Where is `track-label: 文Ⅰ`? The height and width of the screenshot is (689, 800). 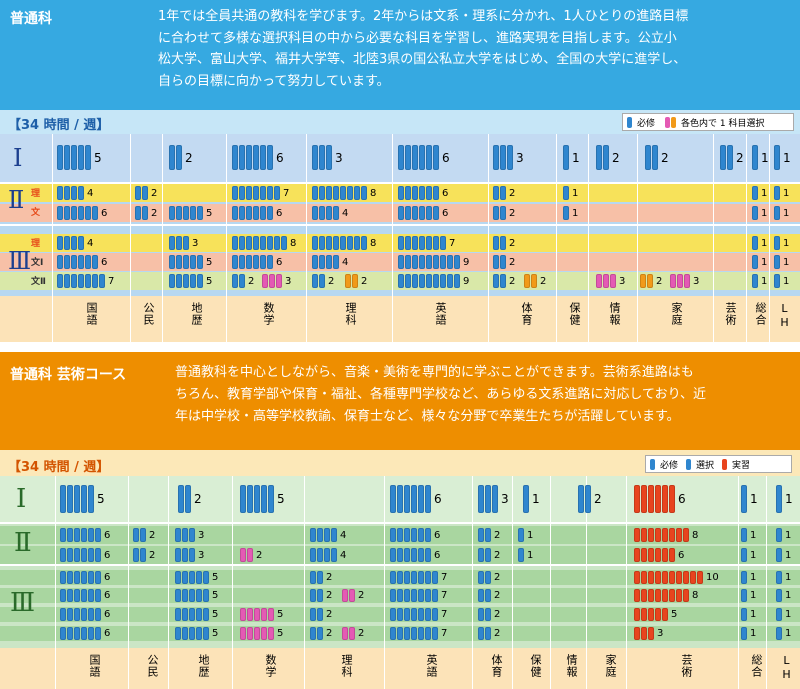 track-label: 文Ⅰ is located at coordinates (37, 263).